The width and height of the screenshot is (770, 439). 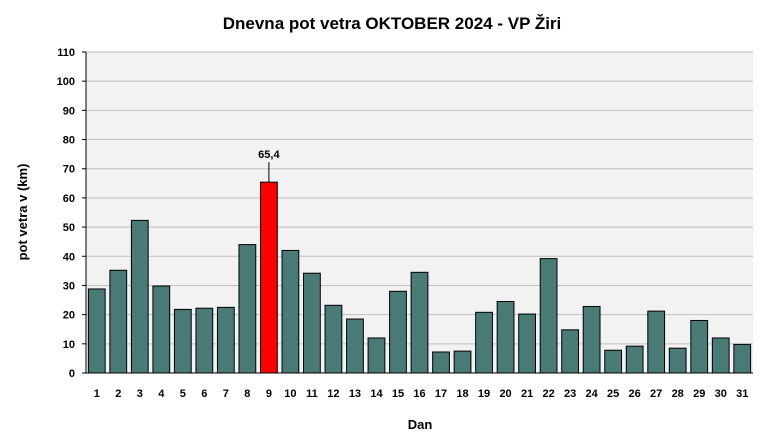 I want to click on x-tick-label: 29, so click(x=699, y=394).